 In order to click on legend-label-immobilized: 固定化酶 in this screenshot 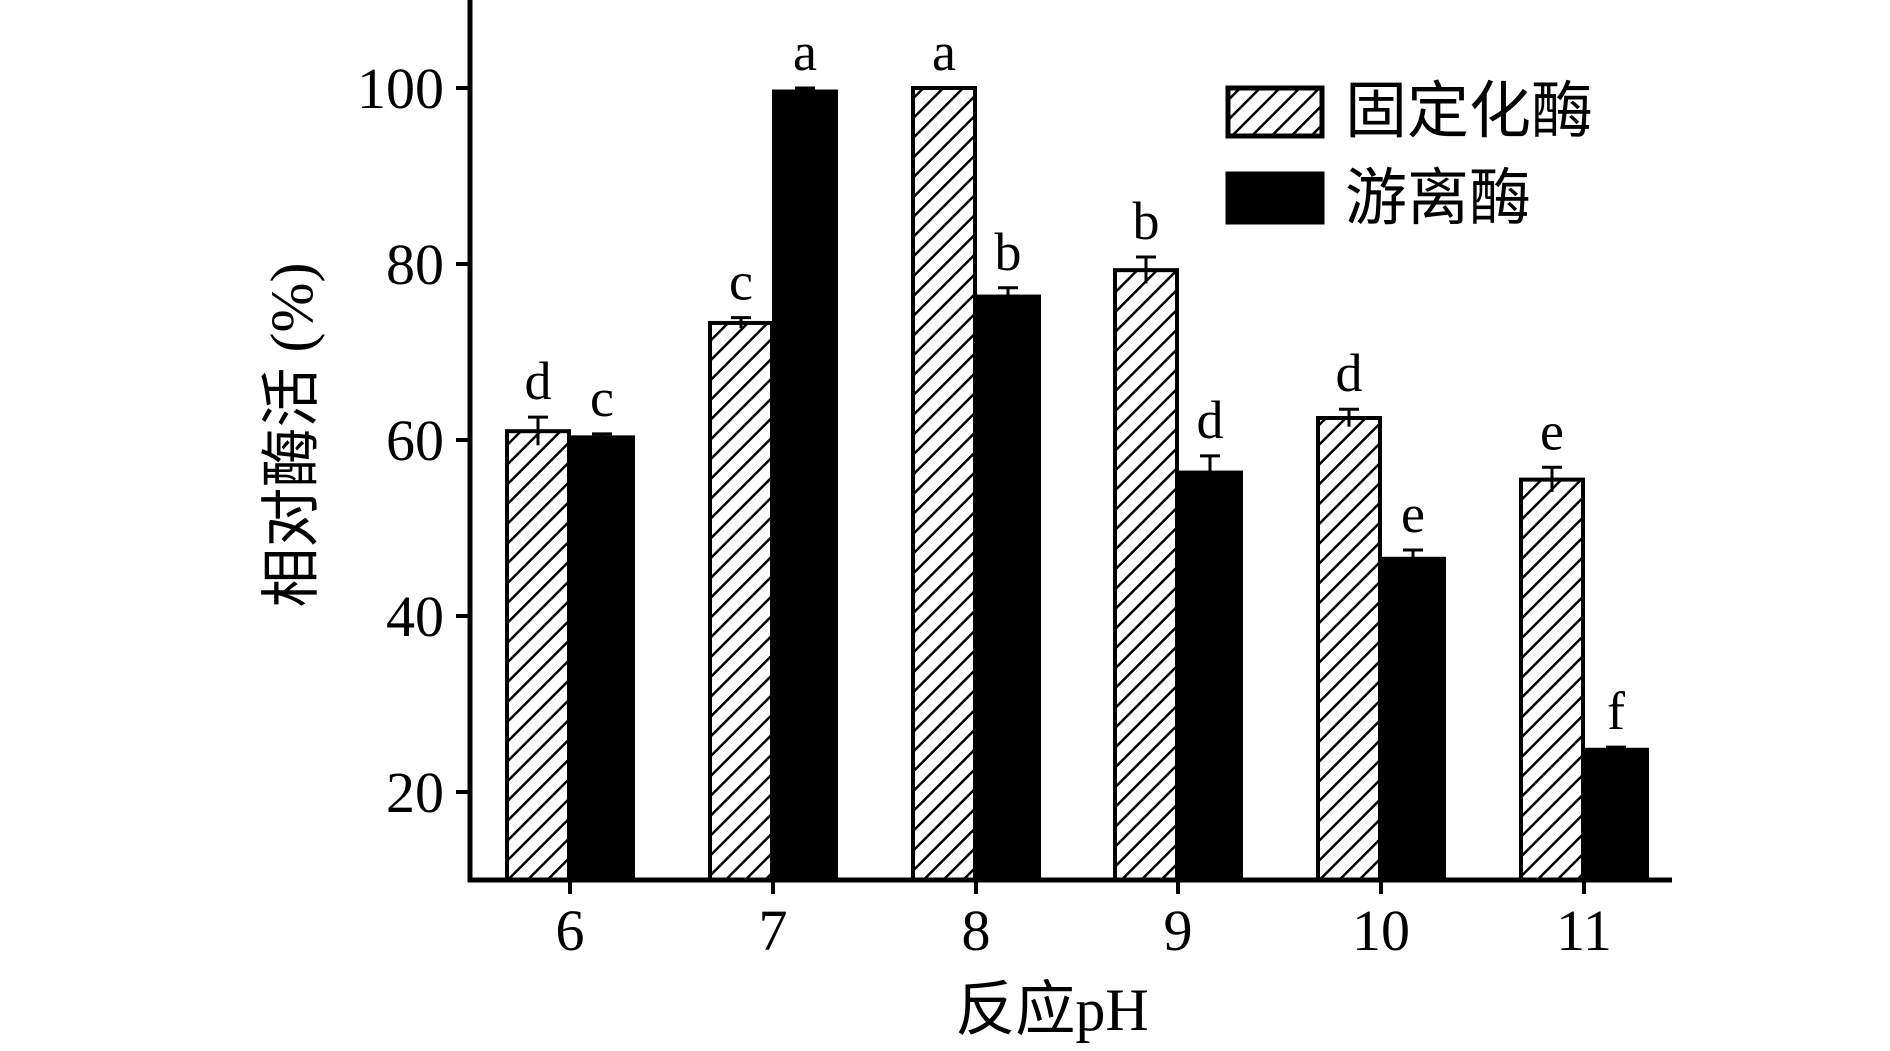, I will do `click(1469, 112)`.